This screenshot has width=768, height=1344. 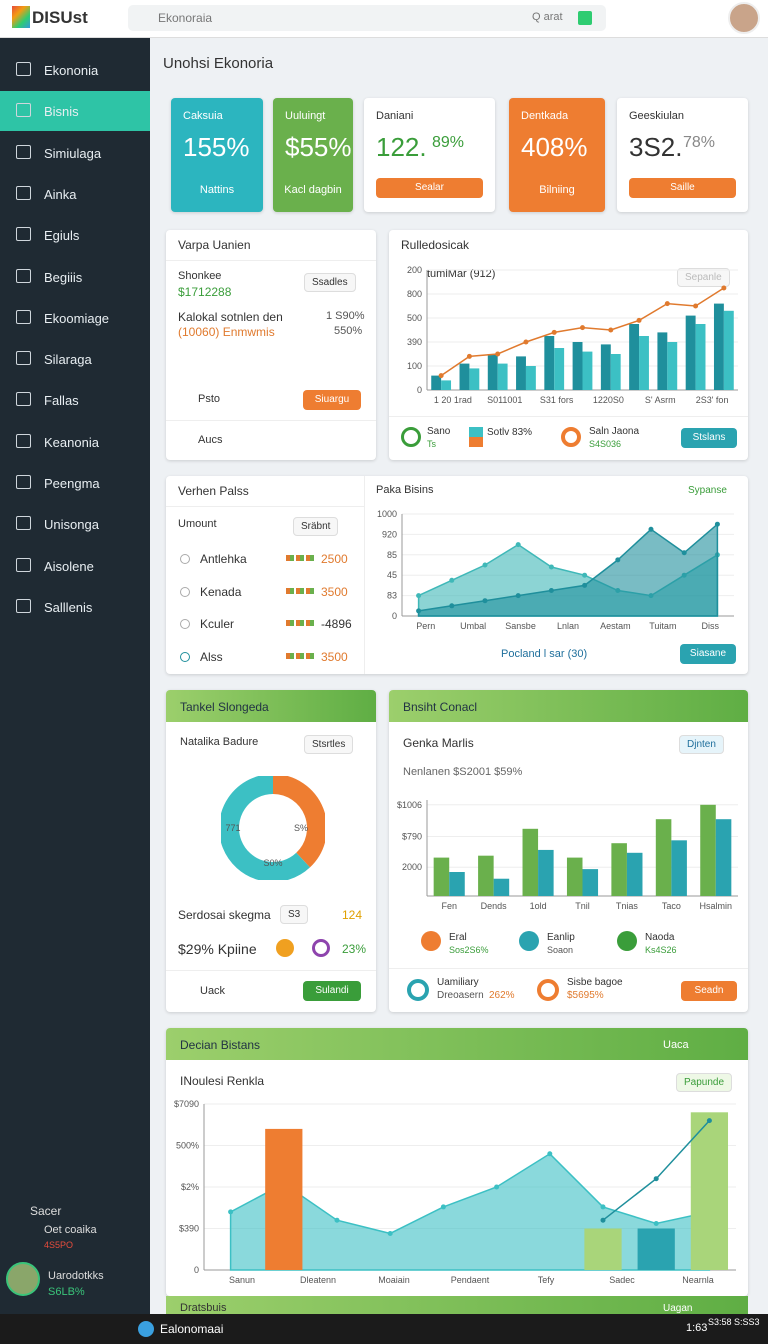 What do you see at coordinates (414, 342) in the screenshot?
I see `y-tick-label: 390` at bounding box center [414, 342].